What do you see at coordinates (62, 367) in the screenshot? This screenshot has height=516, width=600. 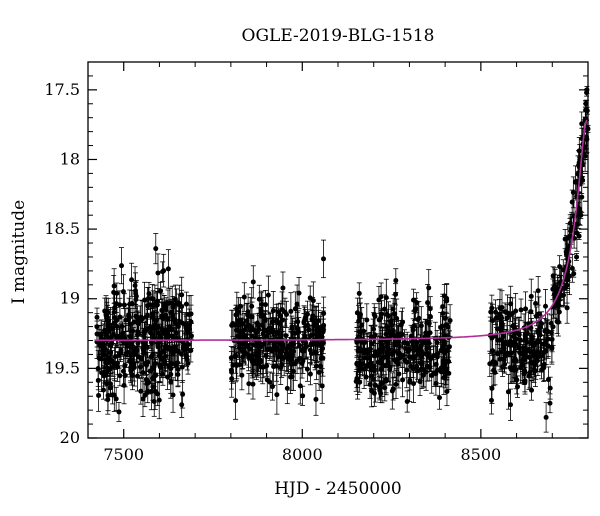 I see `y-tick-label: 19.5` at bounding box center [62, 367].